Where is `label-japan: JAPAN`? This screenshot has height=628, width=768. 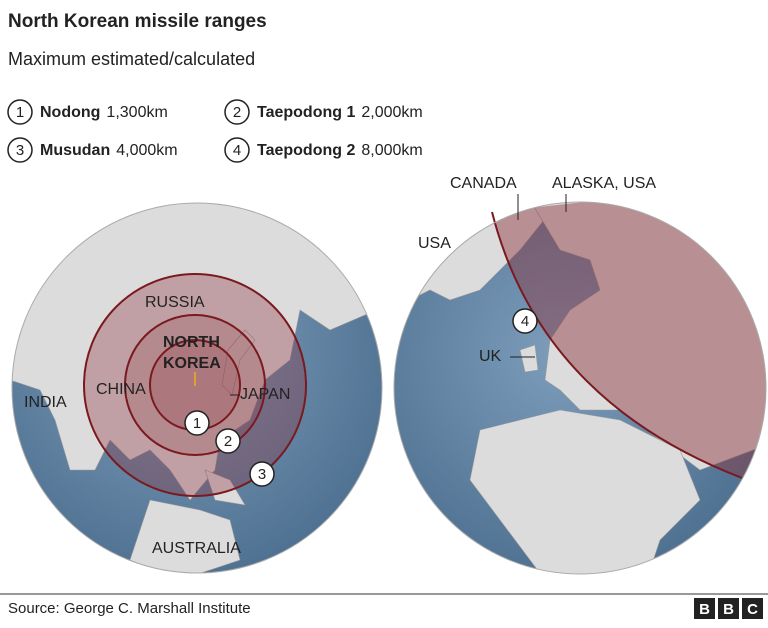 label-japan: JAPAN is located at coordinates (265, 394).